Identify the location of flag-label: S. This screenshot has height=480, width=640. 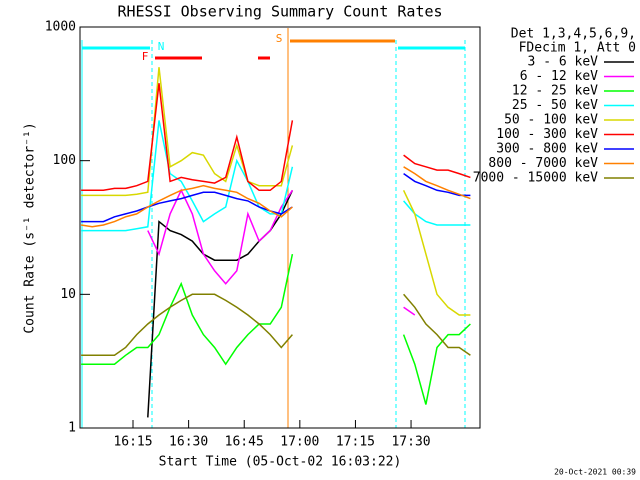
(279, 38).